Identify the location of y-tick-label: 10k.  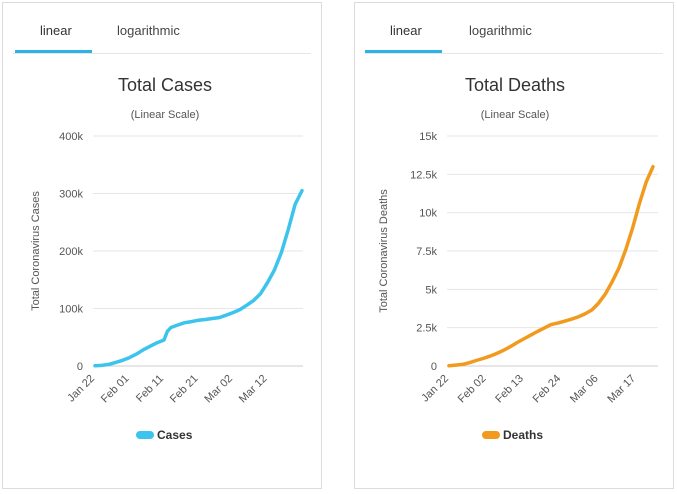
(428, 214).